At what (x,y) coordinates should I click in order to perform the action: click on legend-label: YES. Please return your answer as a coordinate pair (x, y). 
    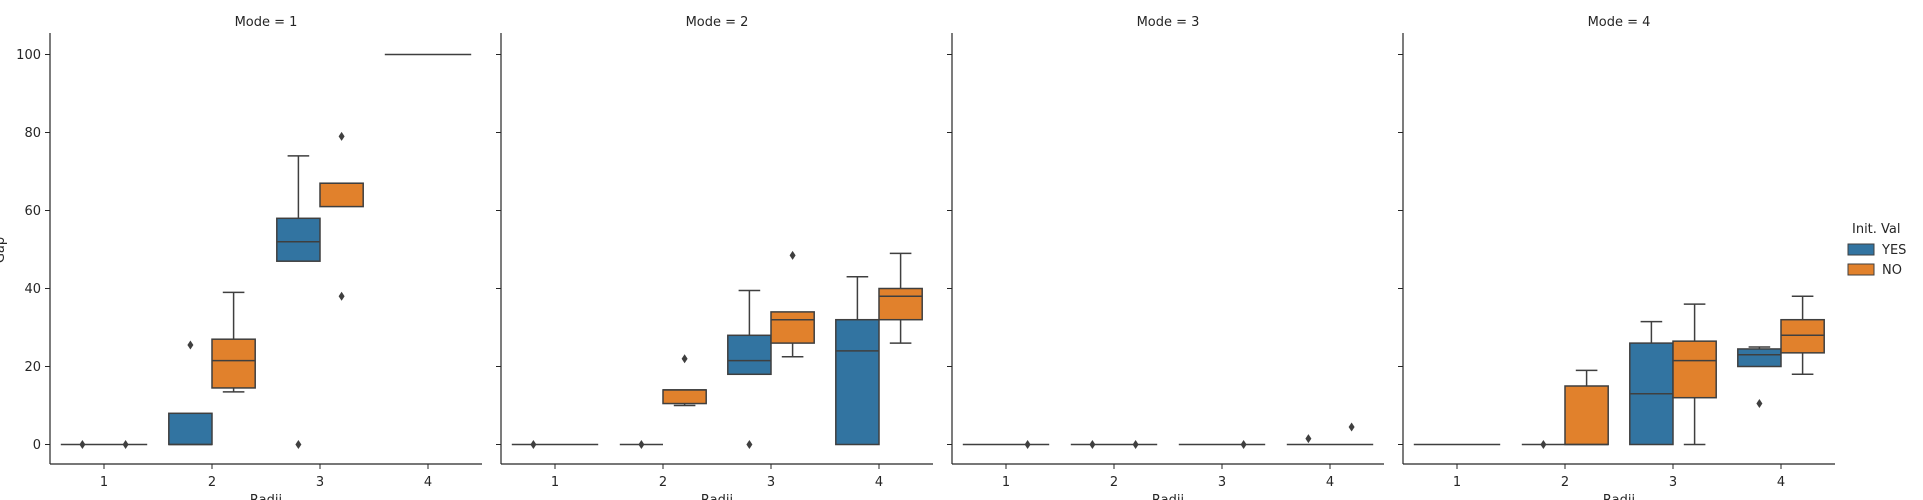
    Looking at the image, I should click on (1893, 250).